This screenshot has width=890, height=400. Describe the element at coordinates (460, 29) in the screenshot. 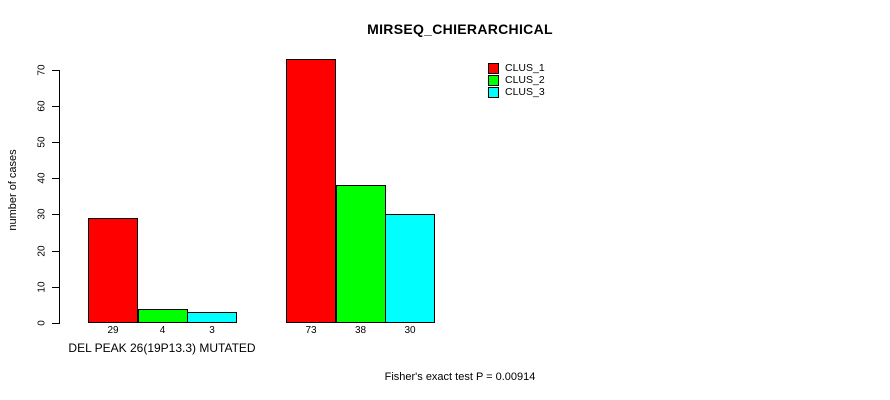

I see `chart-title: MIRSEQ_CHIERARCHICAL` at that location.